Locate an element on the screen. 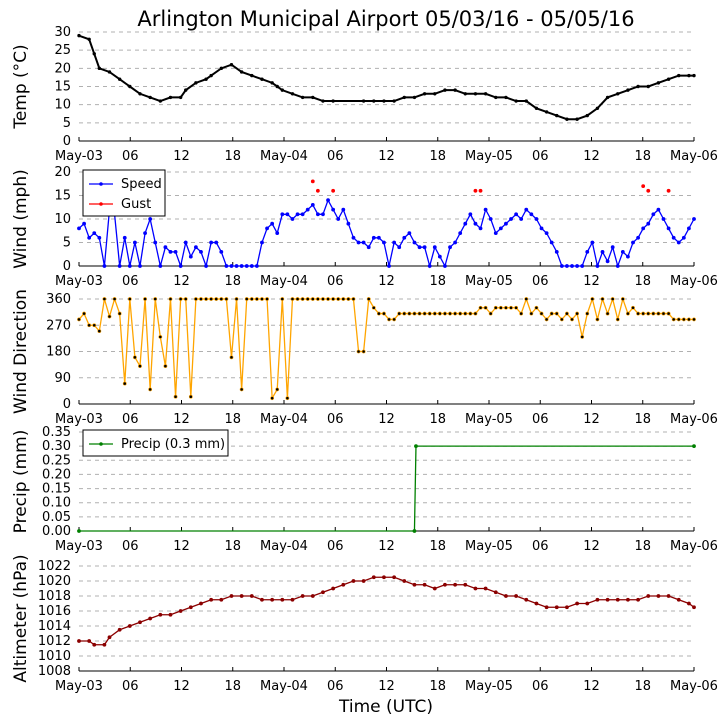  x-tick-label: May-06 is located at coordinates (694, 419).